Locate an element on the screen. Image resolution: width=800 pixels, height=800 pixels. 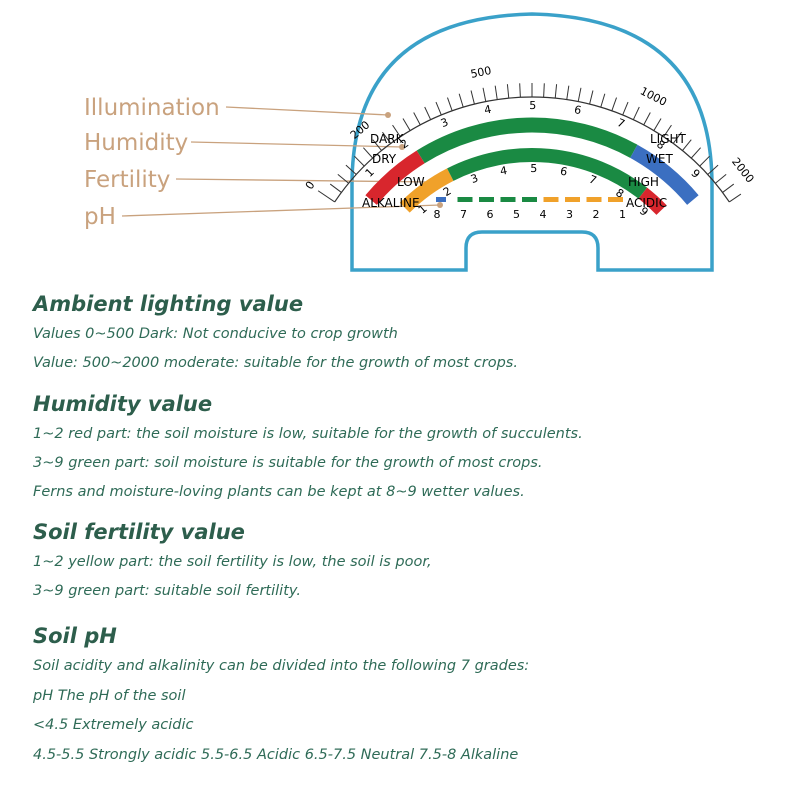
meter-label: pH is located at coordinates (100, 217).